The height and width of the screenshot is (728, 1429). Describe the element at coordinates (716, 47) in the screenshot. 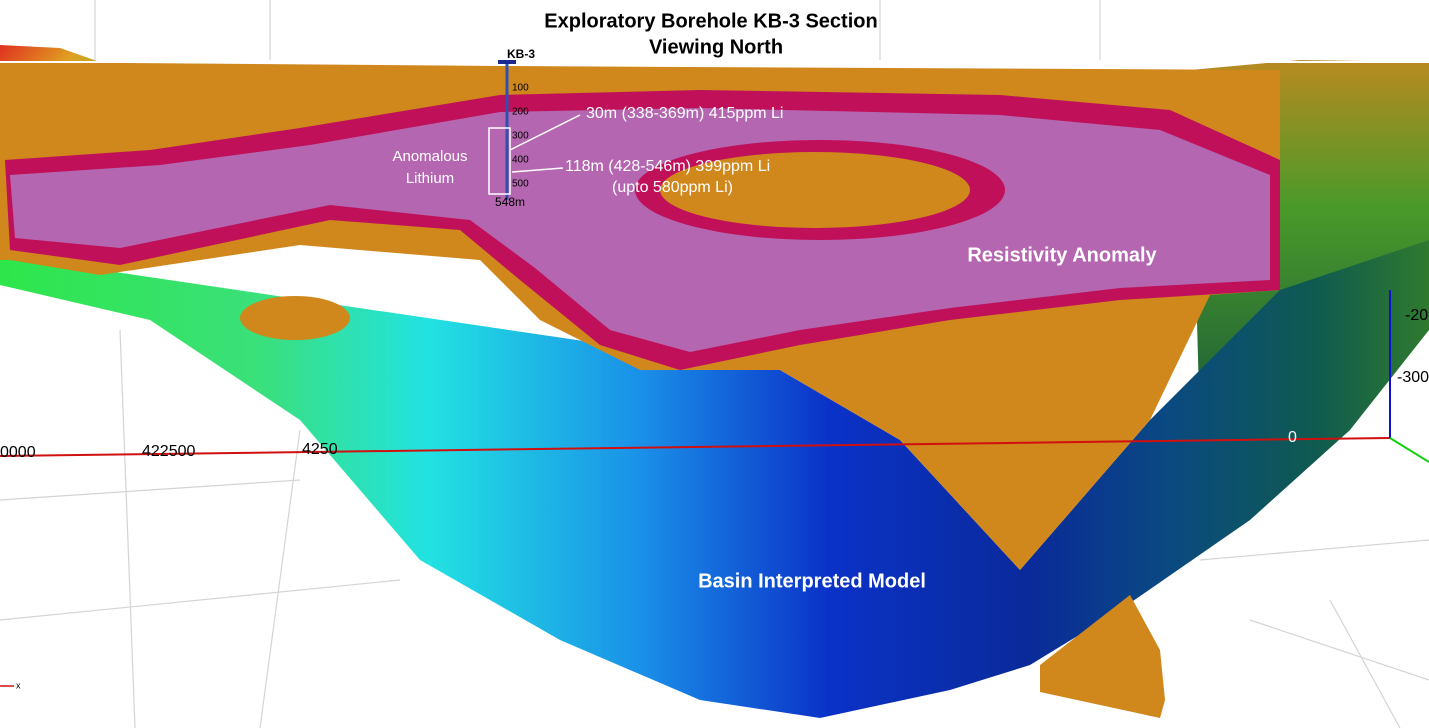

I see `subtitle: Viewing North` at that location.